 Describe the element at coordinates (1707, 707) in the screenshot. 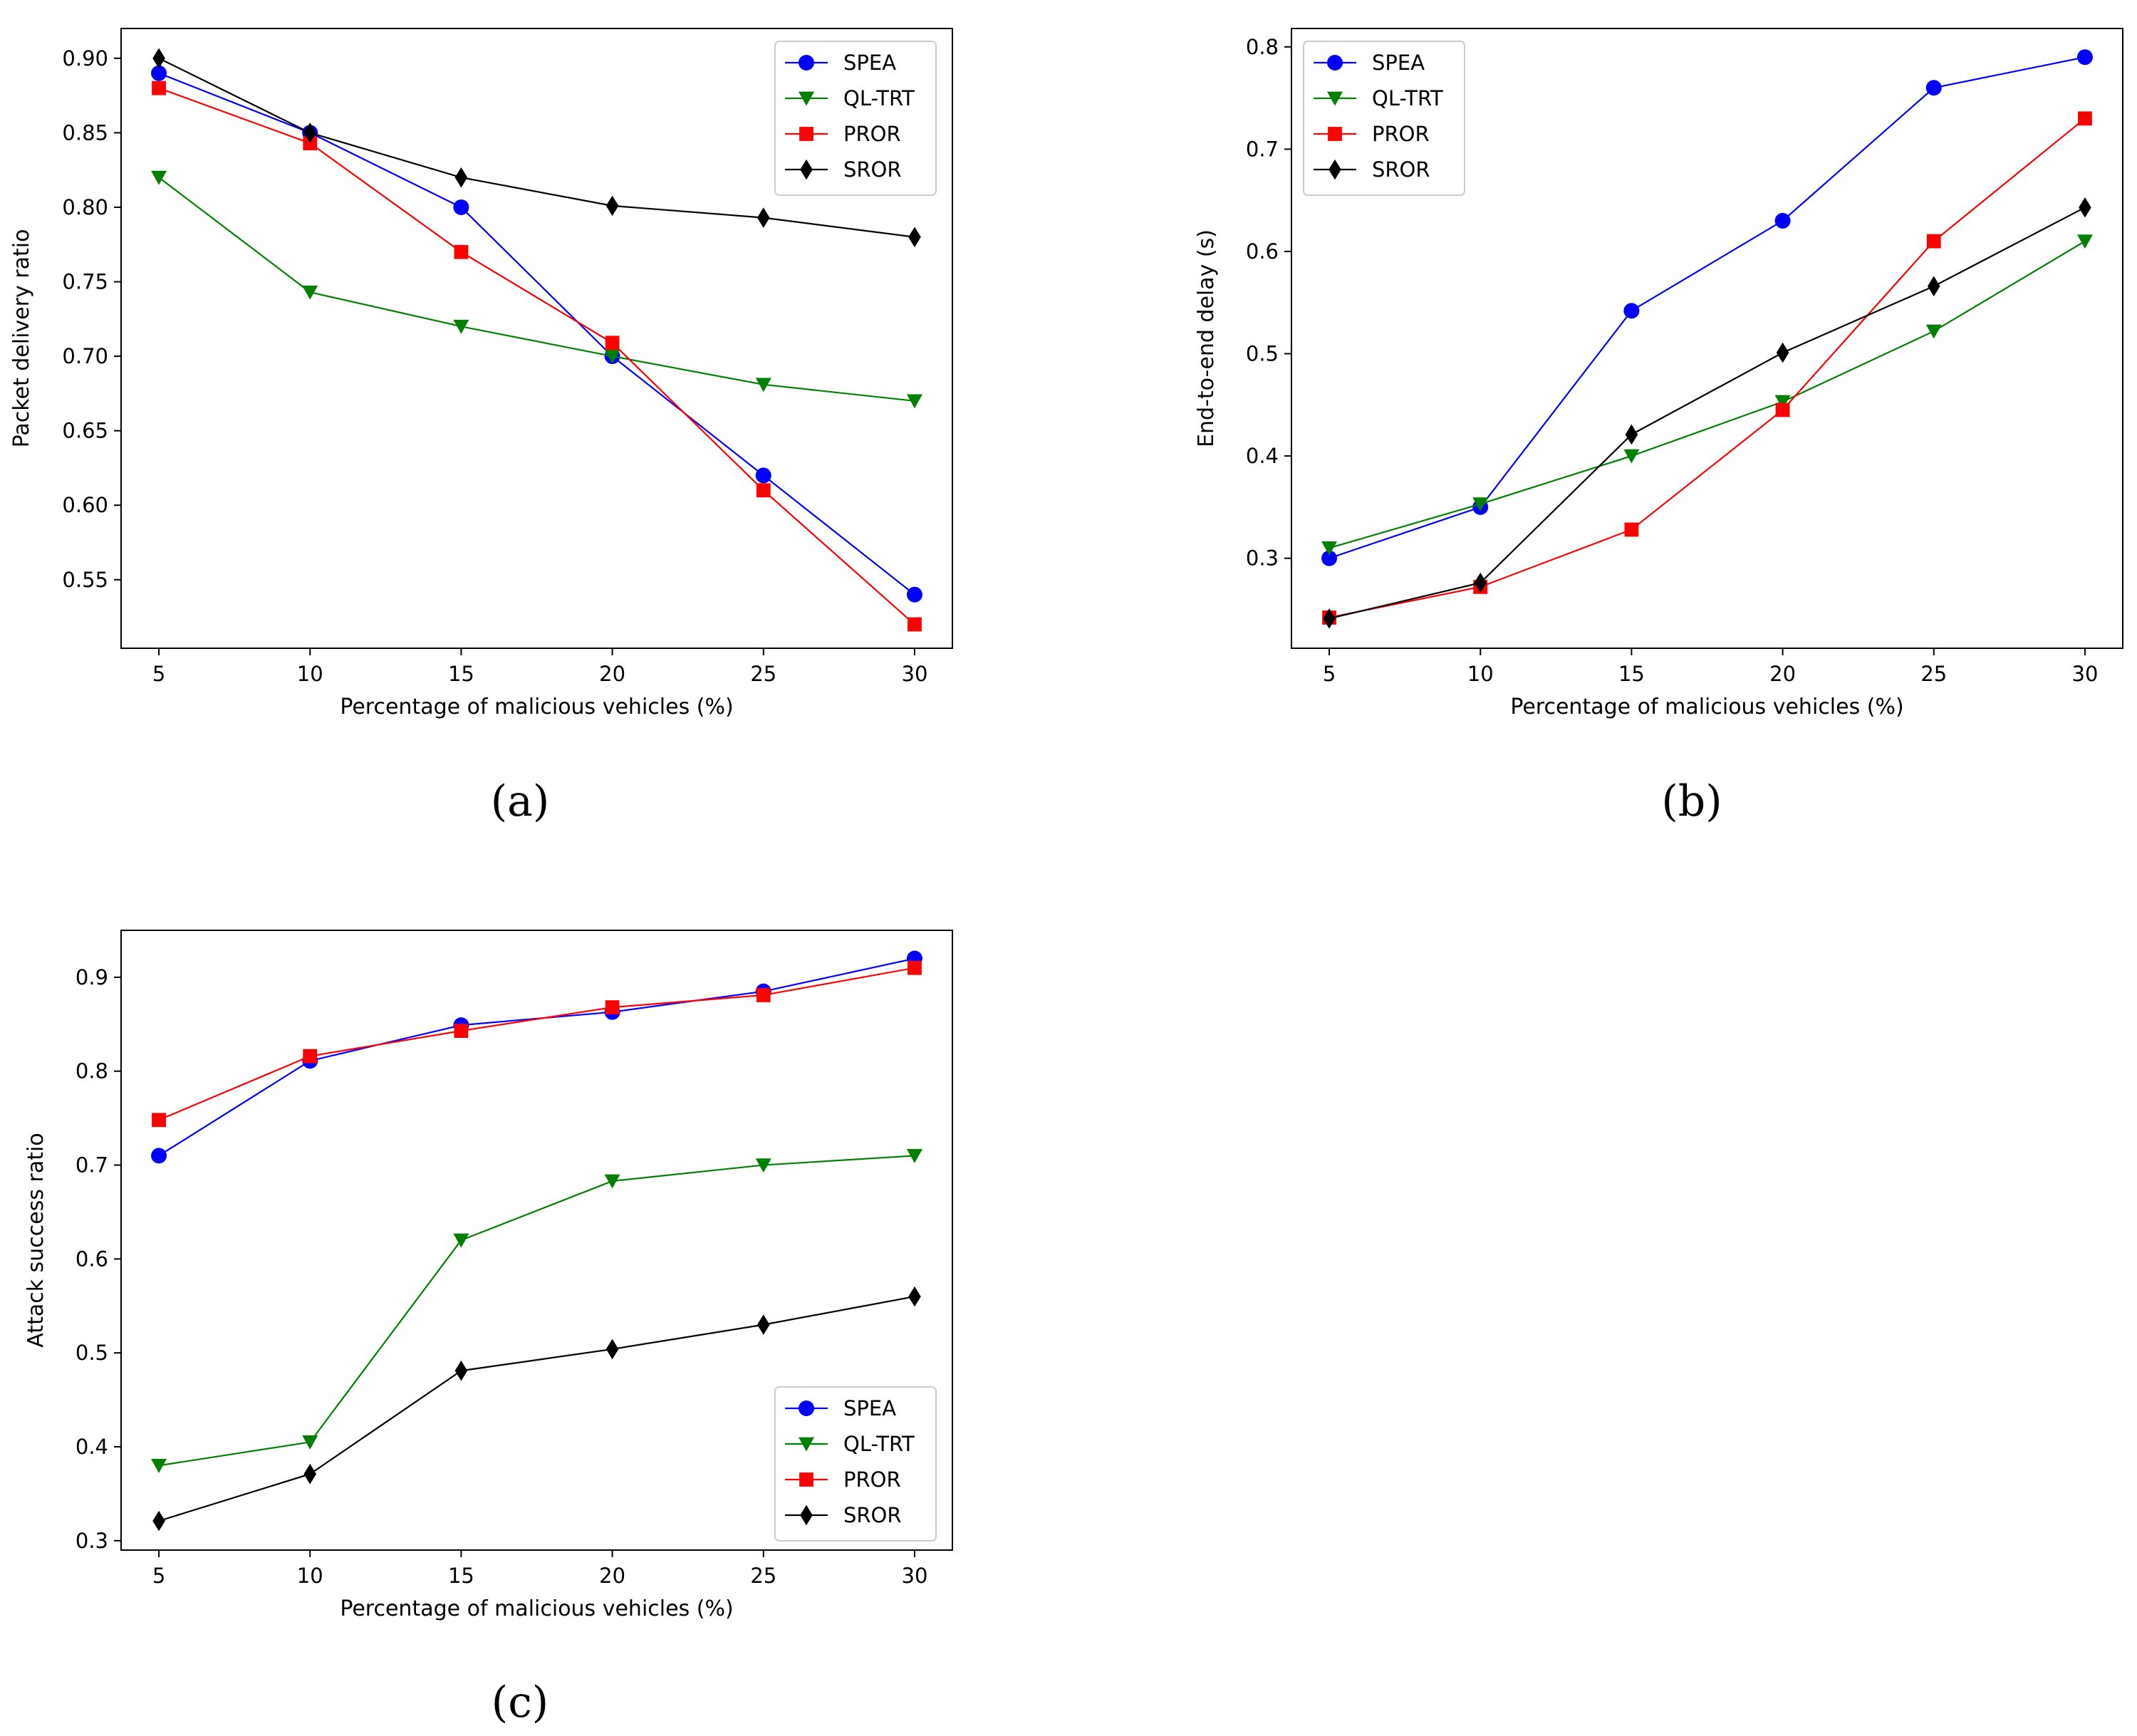

I see `x-axis-label: Percentage of malicious vehicles (%)` at that location.